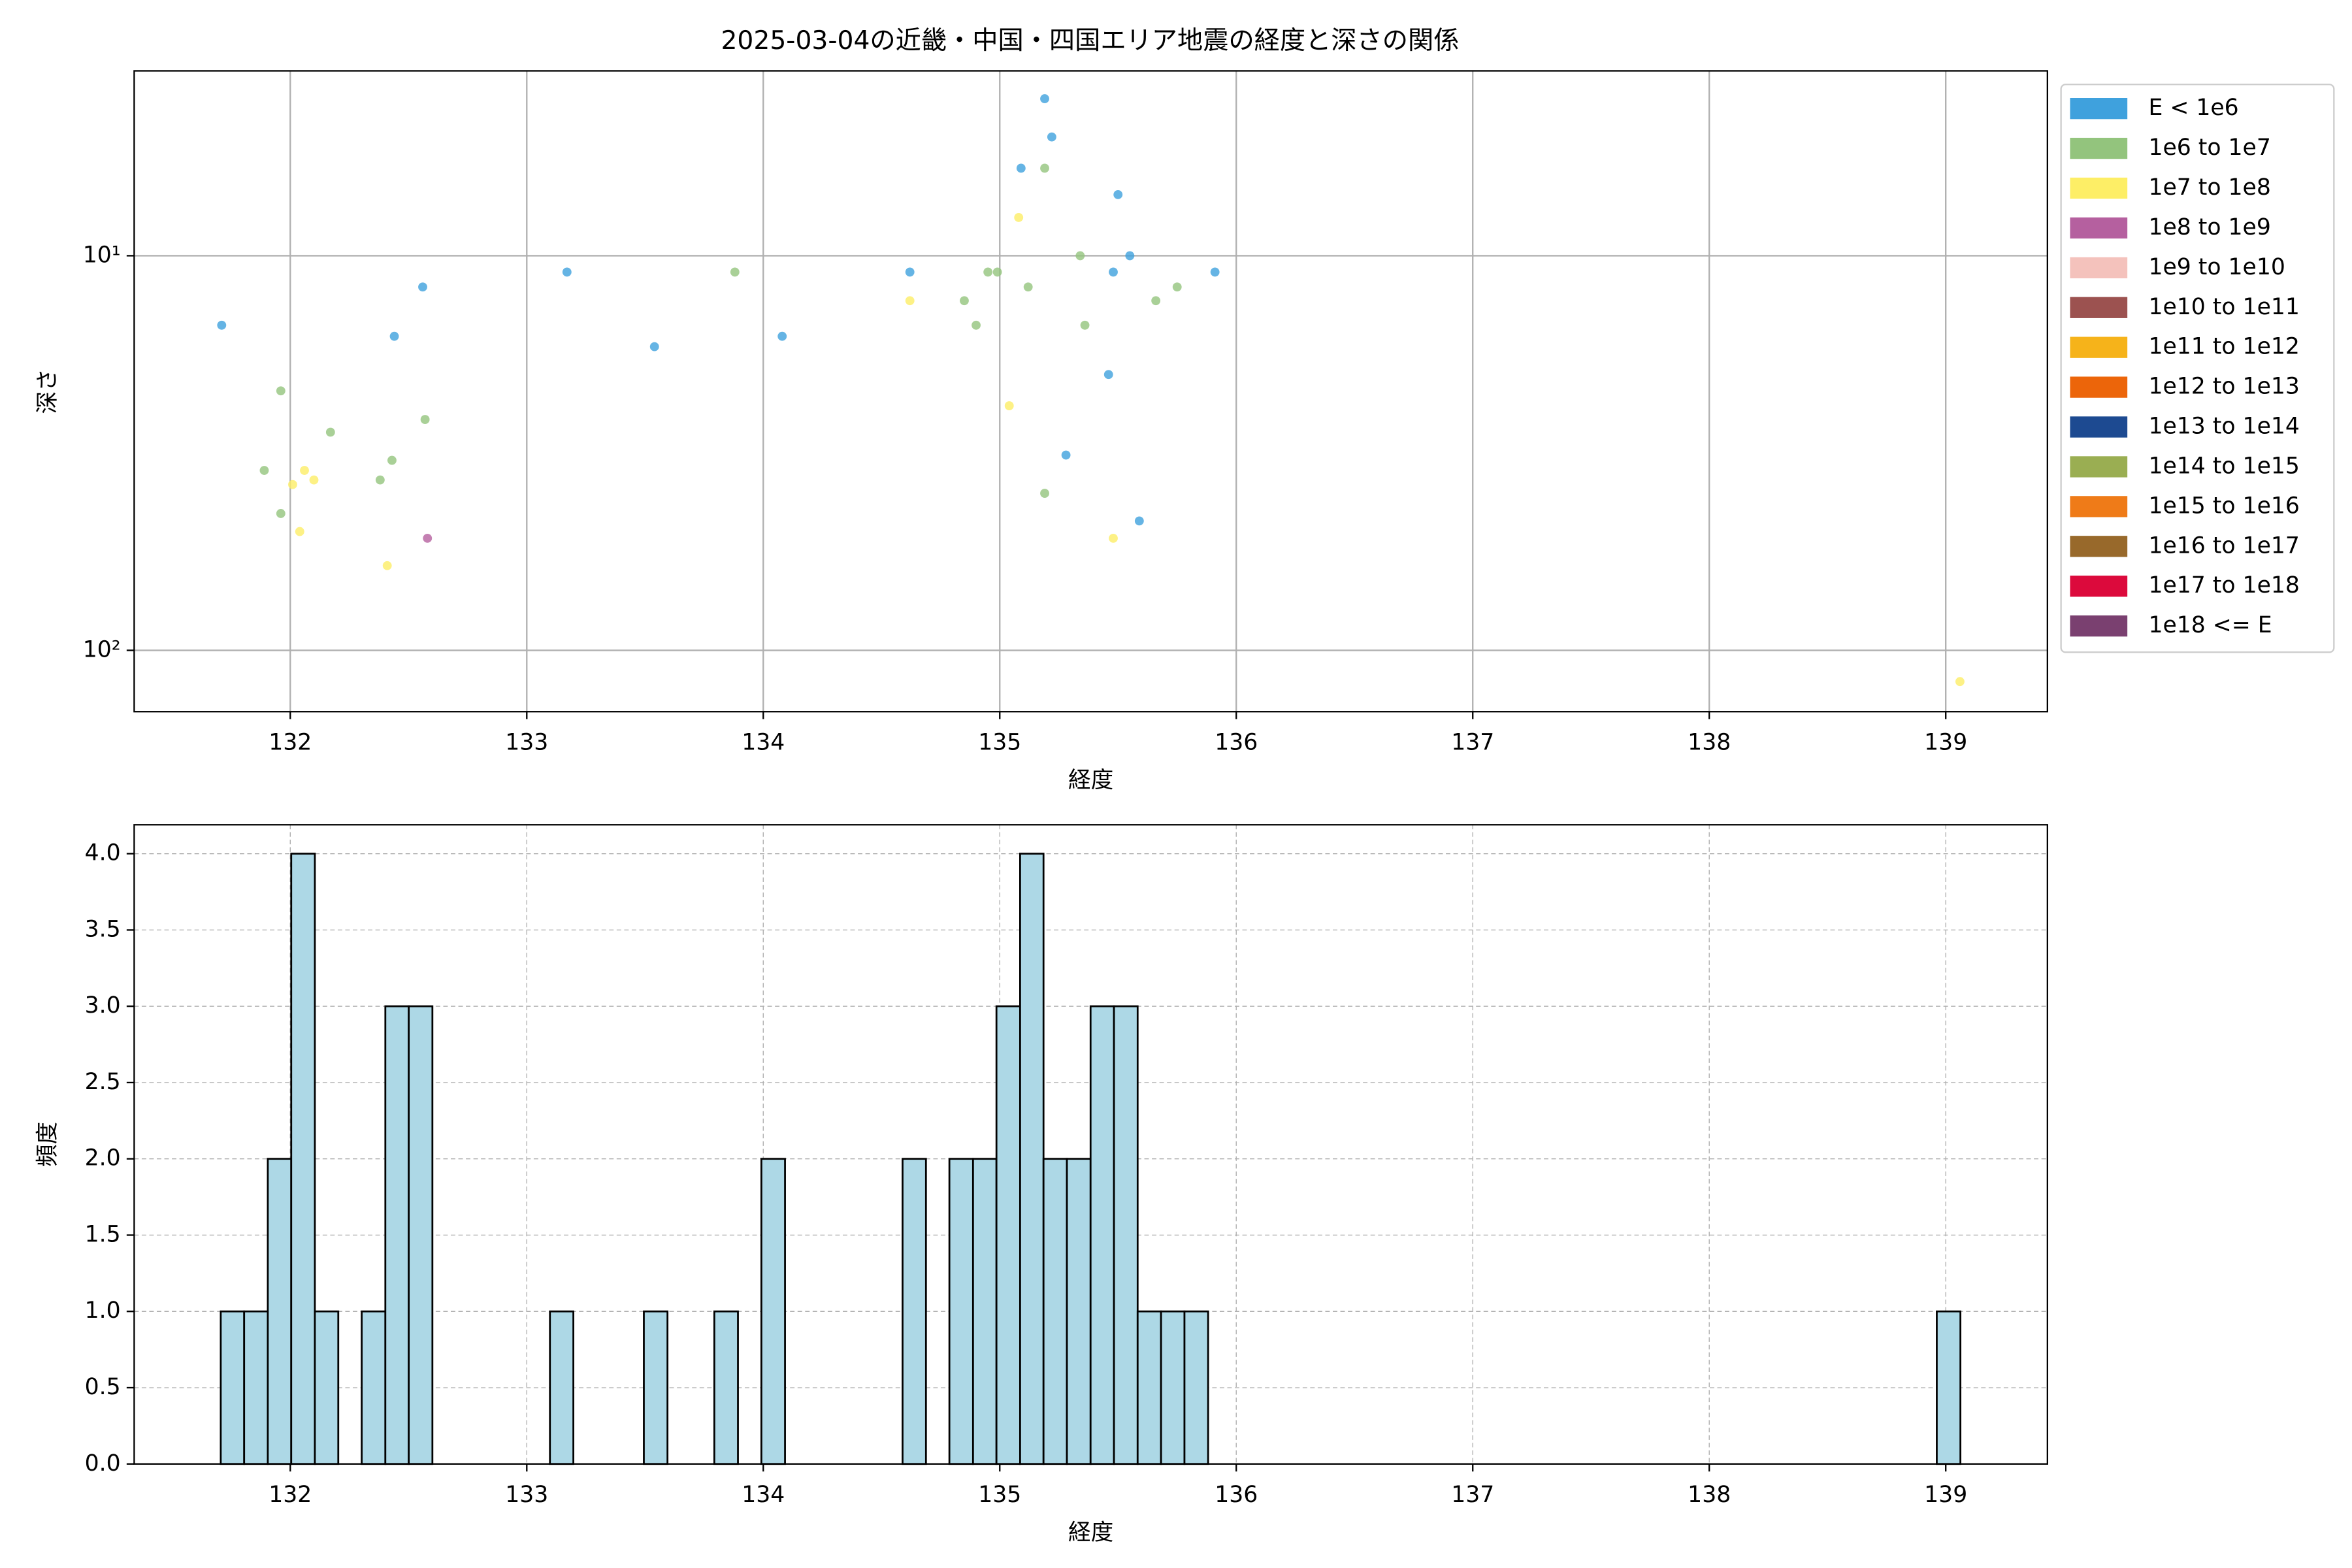  I want to click on legend-label: E < 1e6, so click(2193, 108).